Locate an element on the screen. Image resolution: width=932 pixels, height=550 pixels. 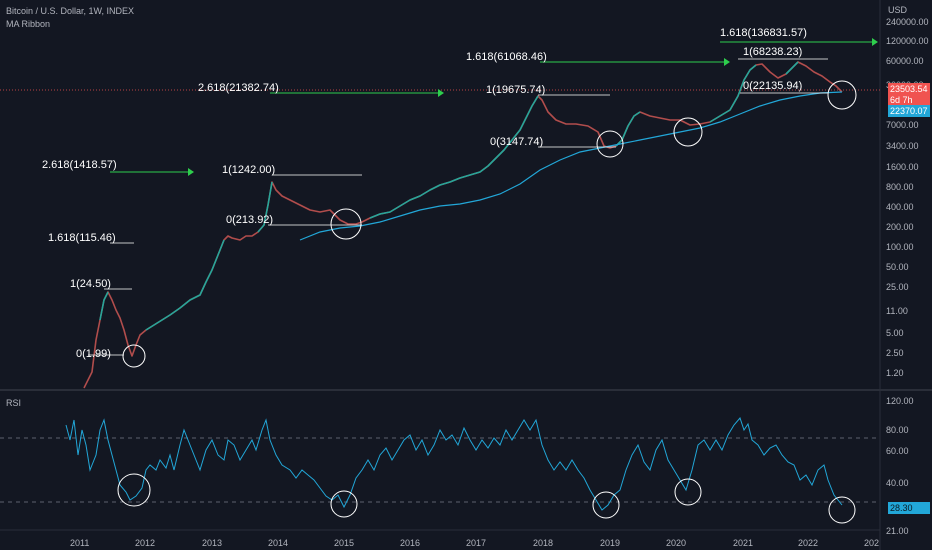
time-tick: 2011 is located at coordinates (80, 543).